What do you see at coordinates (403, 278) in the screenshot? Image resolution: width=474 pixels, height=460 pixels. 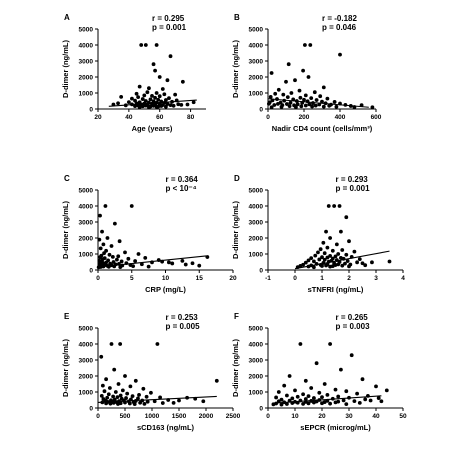 I see `panel-d-x-tick-label: 4` at bounding box center [403, 278].